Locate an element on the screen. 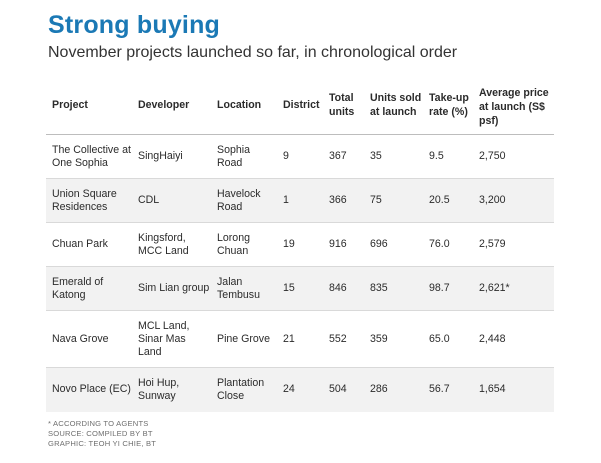 The width and height of the screenshot is (601, 463). cell-units-sold: 696 is located at coordinates (393, 244).